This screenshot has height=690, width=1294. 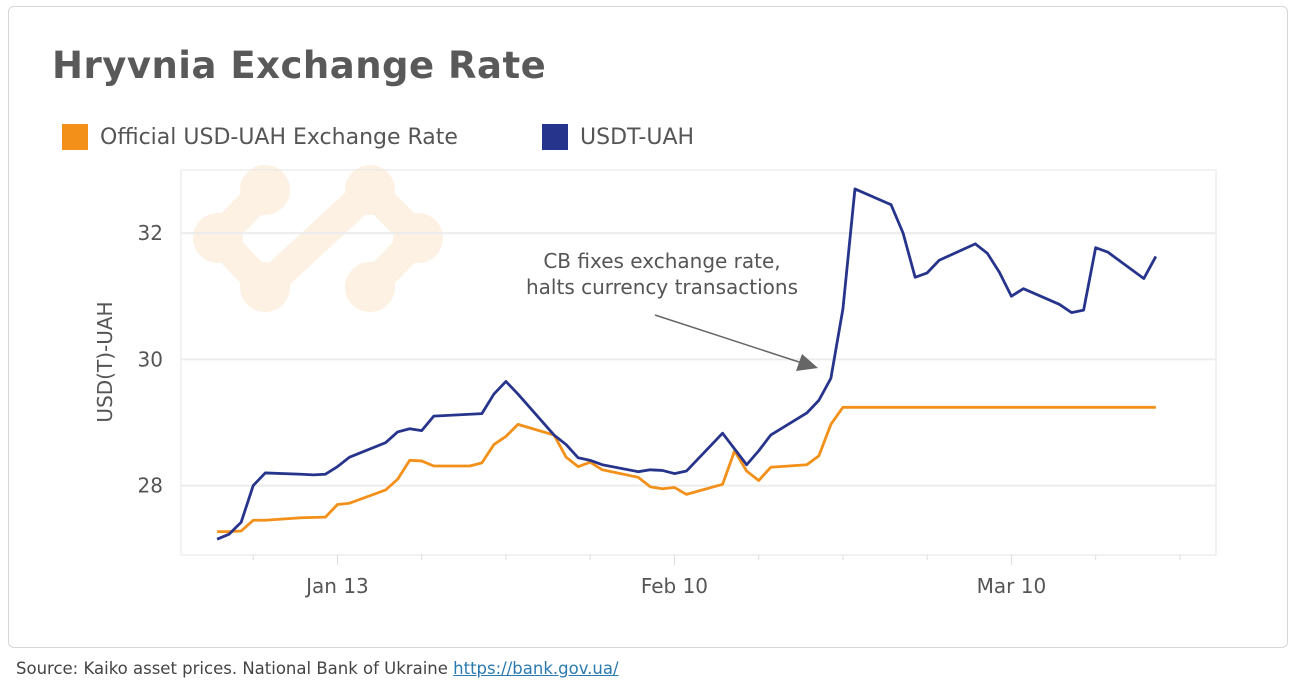 I want to click on y-tick-label: 32, so click(x=150, y=233).